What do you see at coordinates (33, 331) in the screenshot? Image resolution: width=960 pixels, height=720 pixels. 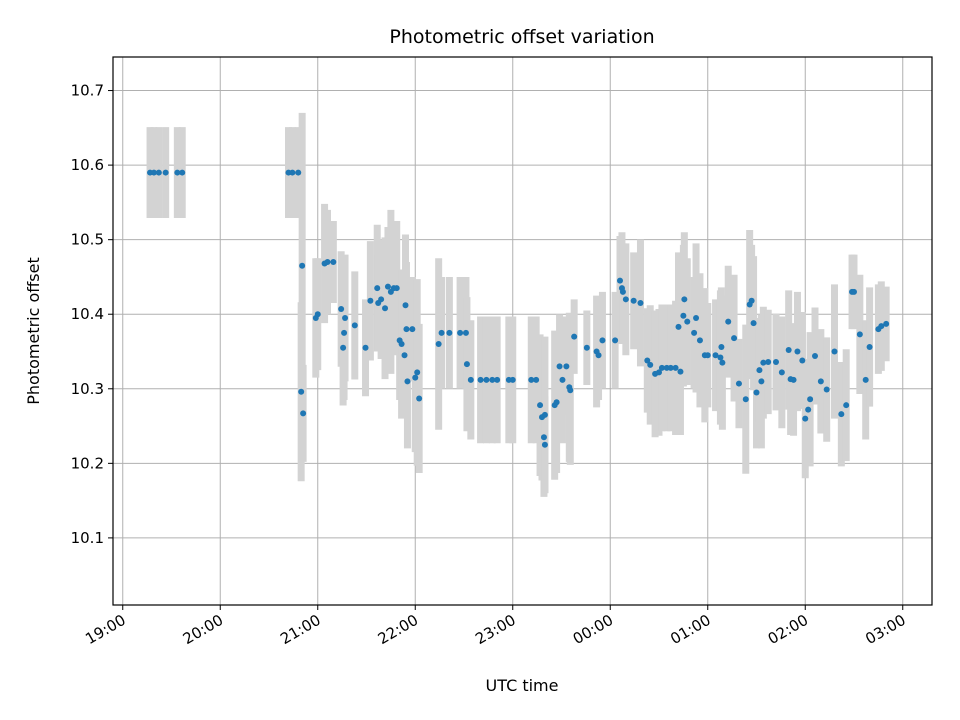 I see `y-axis-title: Photometric offset` at bounding box center [33, 331].